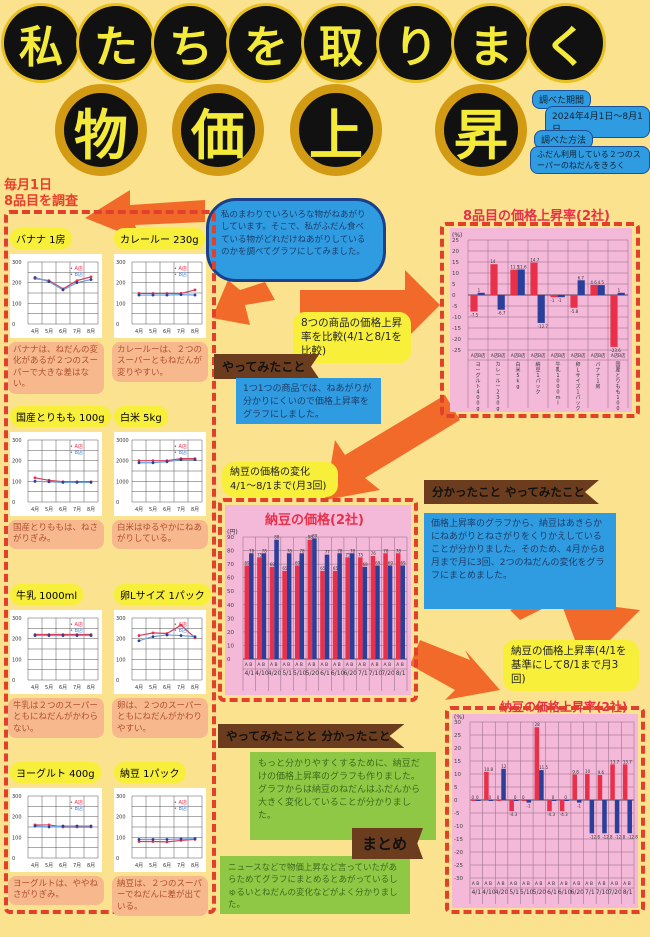 The height and width of the screenshot is (937, 650). What do you see at coordinates (607, 836) in the screenshot?
I see `data-label: -12.8` at bounding box center [607, 836].